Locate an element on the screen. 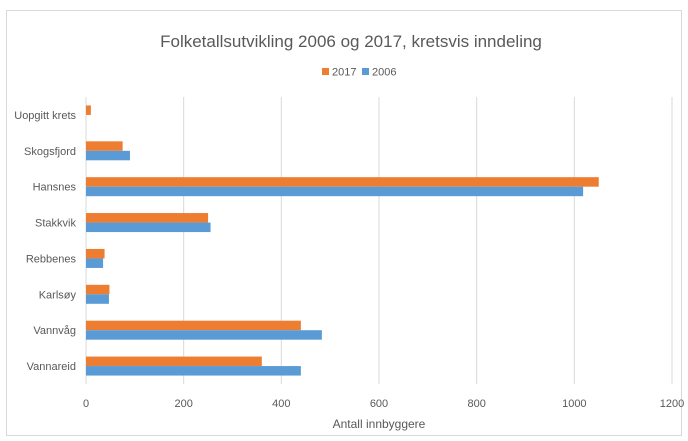 The height and width of the screenshot is (441, 688). bar-2006-karls-y is located at coordinates (97, 299).